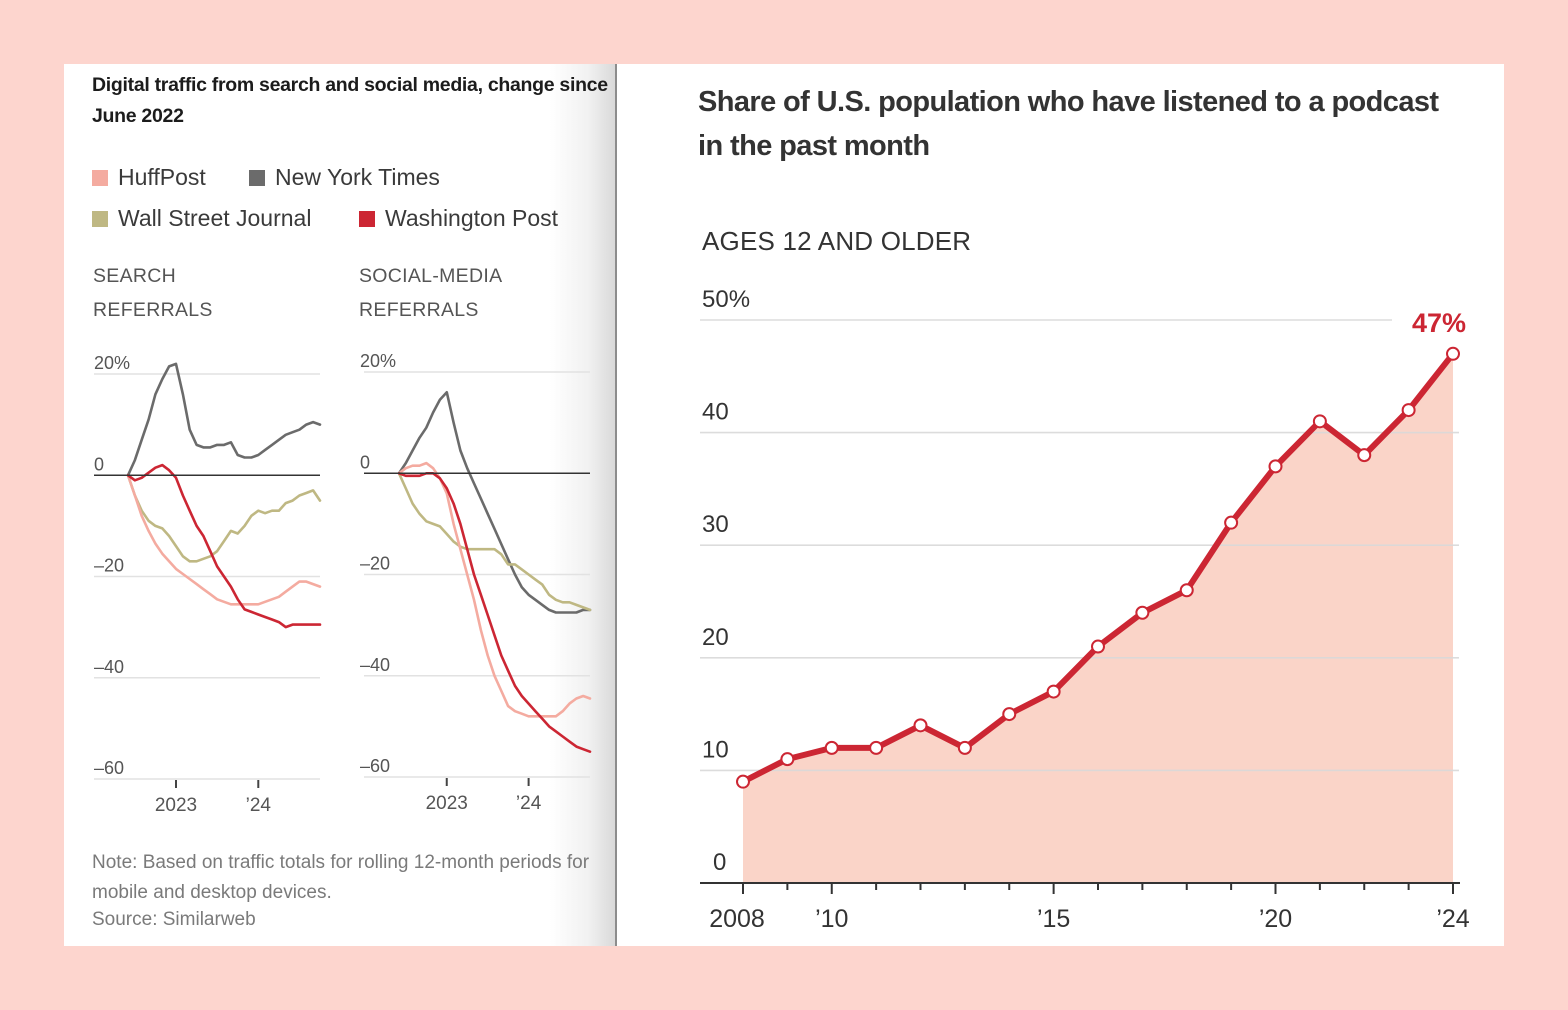 The image size is (1568, 1010). What do you see at coordinates (920, 725) in the screenshot?
I see `data-point-2012` at bounding box center [920, 725].